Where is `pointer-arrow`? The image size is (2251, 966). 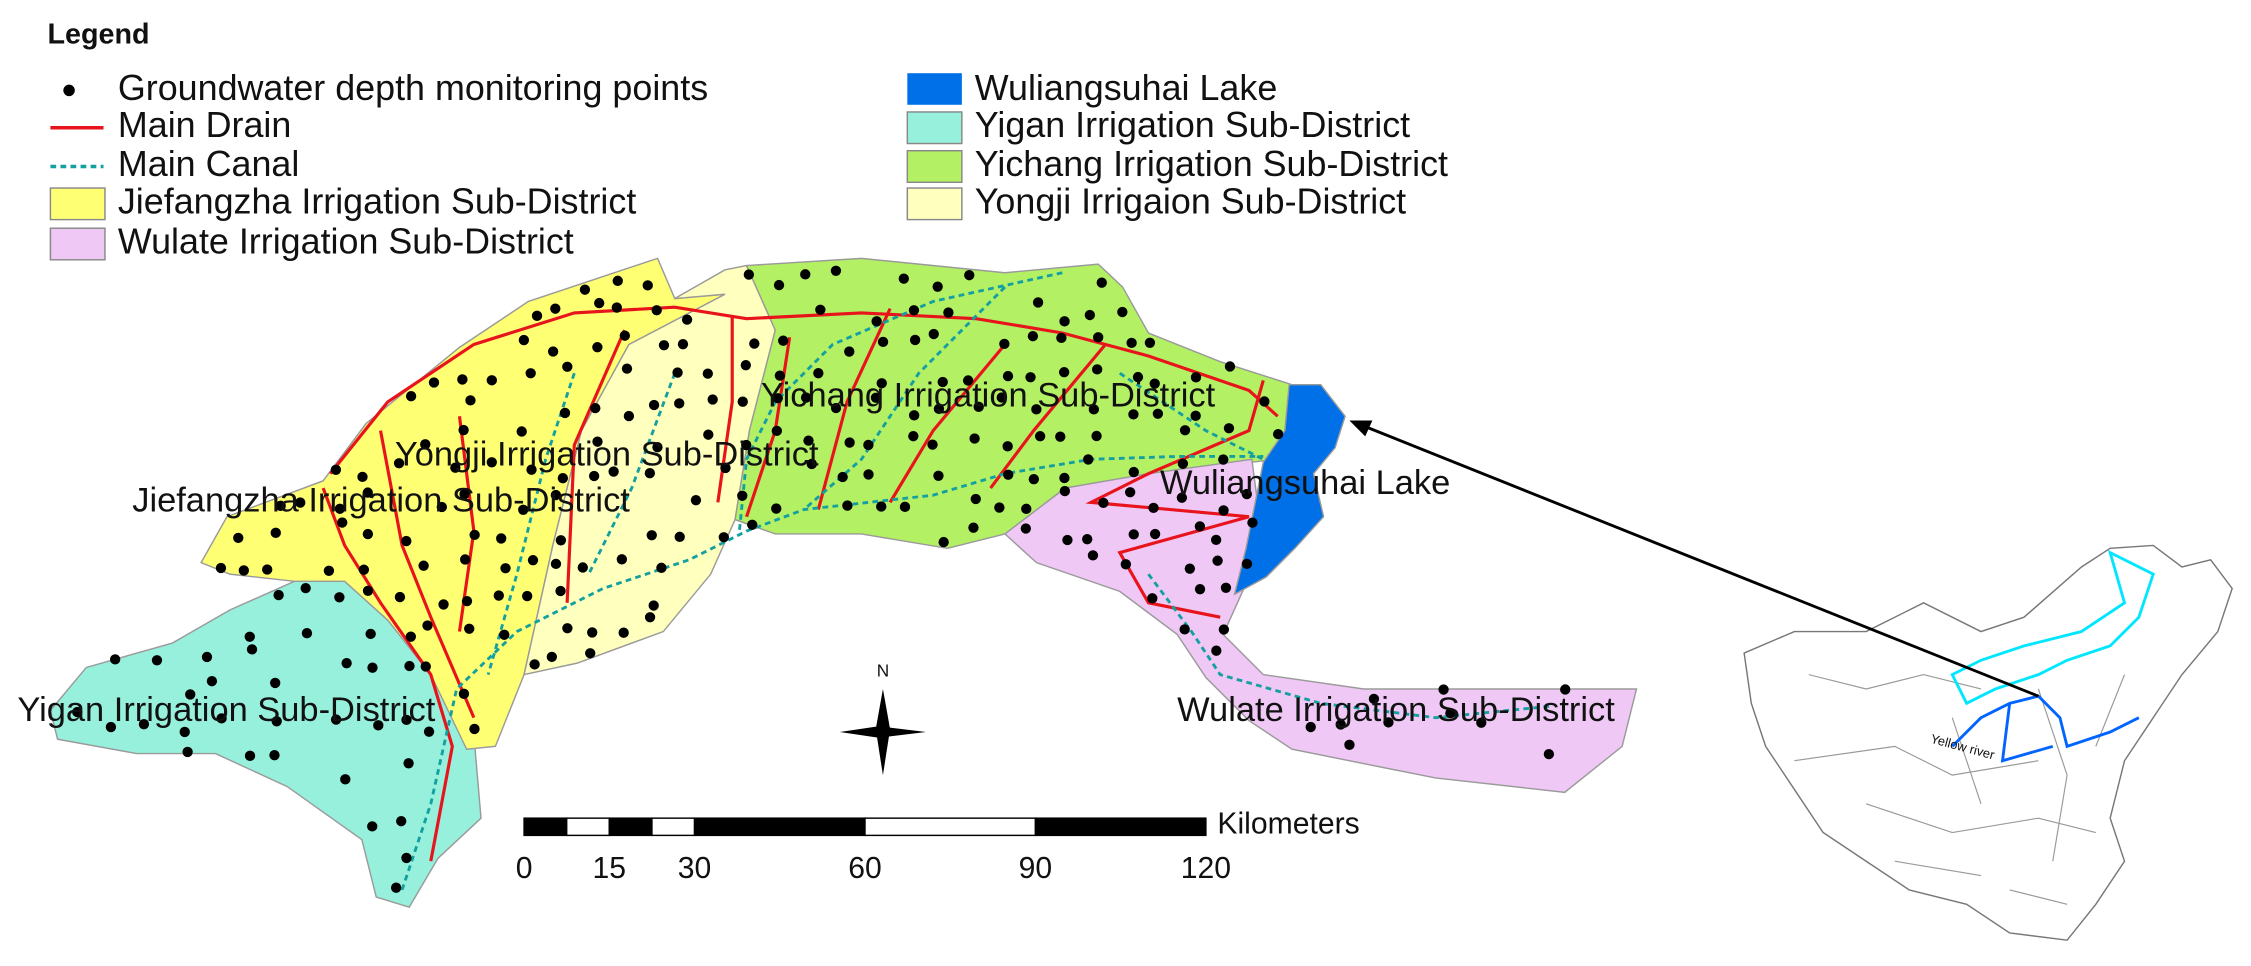 pointer-arrow is located at coordinates (1699, 560).